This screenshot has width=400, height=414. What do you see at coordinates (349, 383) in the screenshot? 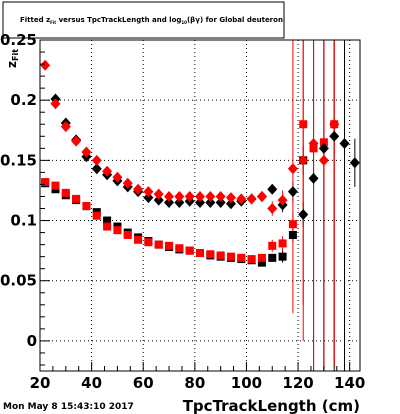
I see `x-tick-label: 140` at bounding box center [349, 383].